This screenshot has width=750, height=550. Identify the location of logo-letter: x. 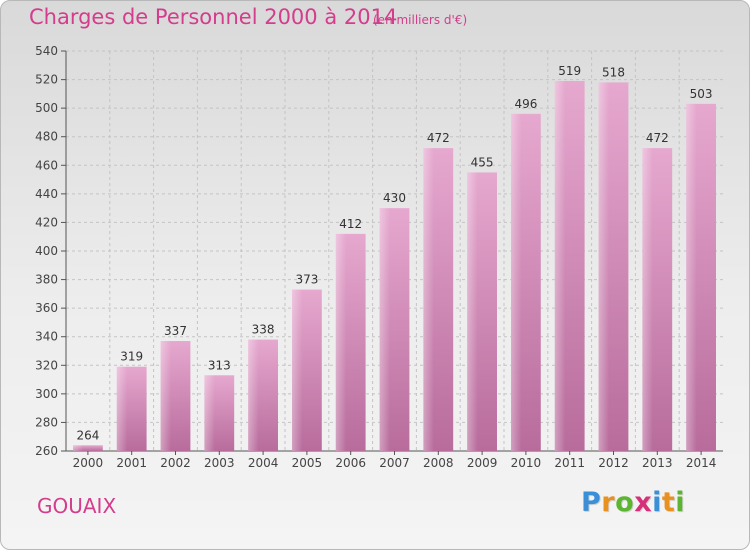
(643, 502).